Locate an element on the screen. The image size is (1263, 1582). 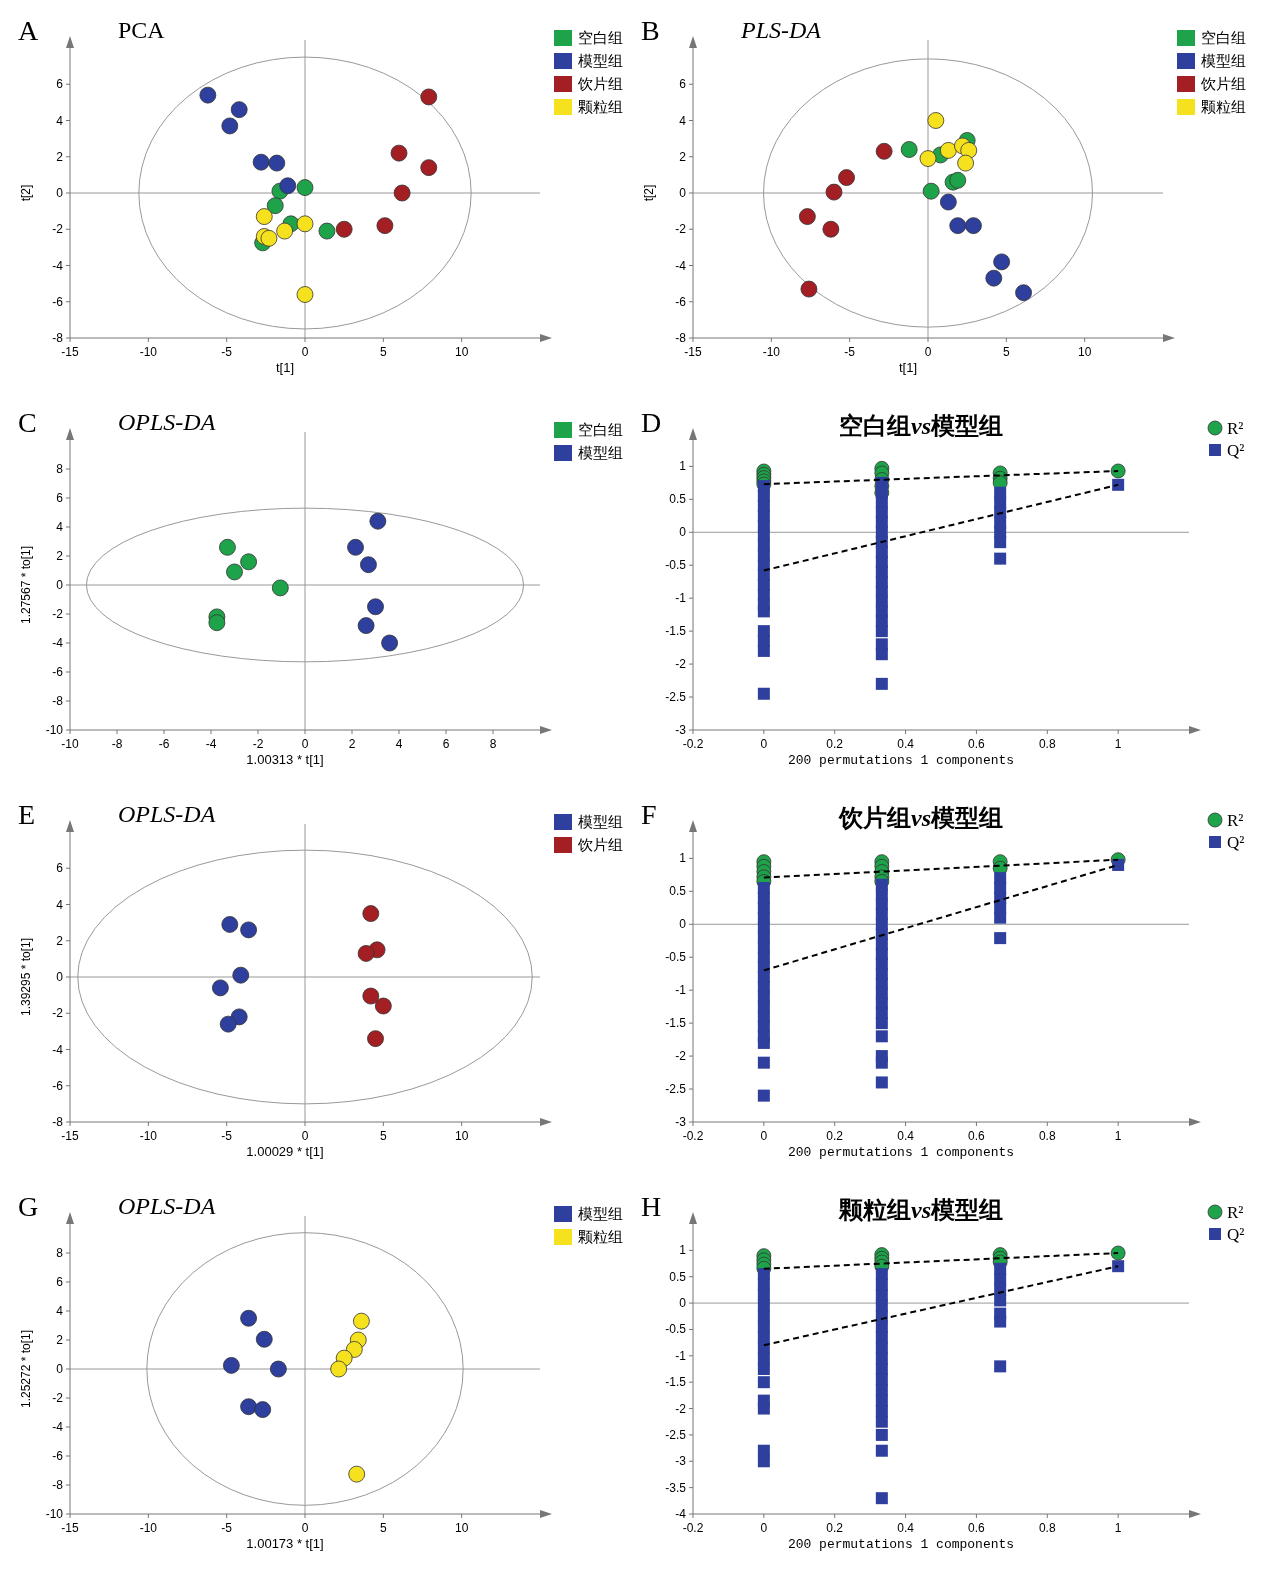
x-tick-label: 4 is located at coordinates (399, 744).